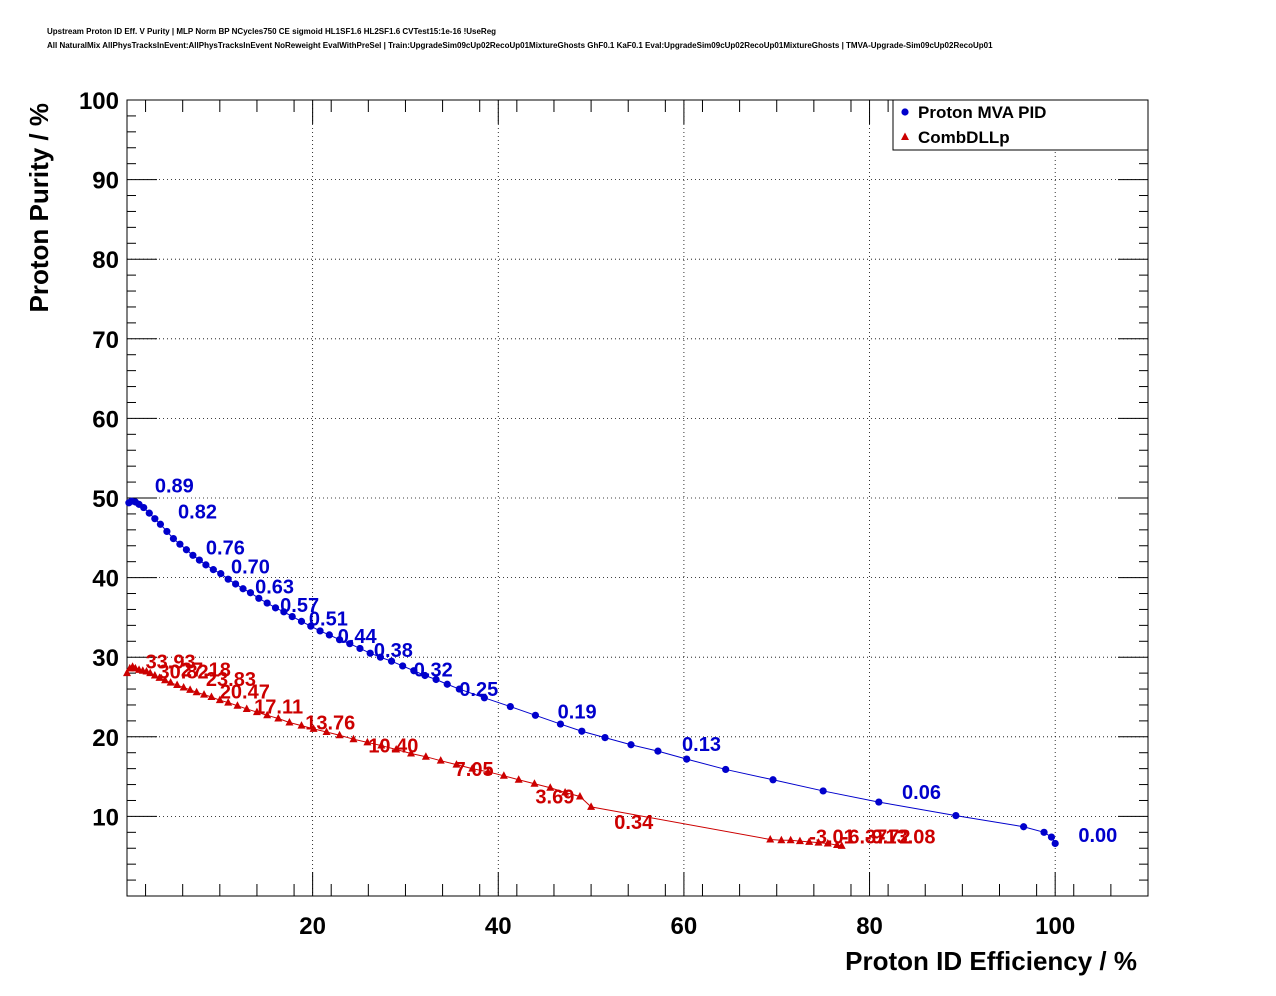 This screenshot has width=1276, height=996. Describe the element at coordinates (105, 260) in the screenshot. I see `y-tick-label: 80` at that location.